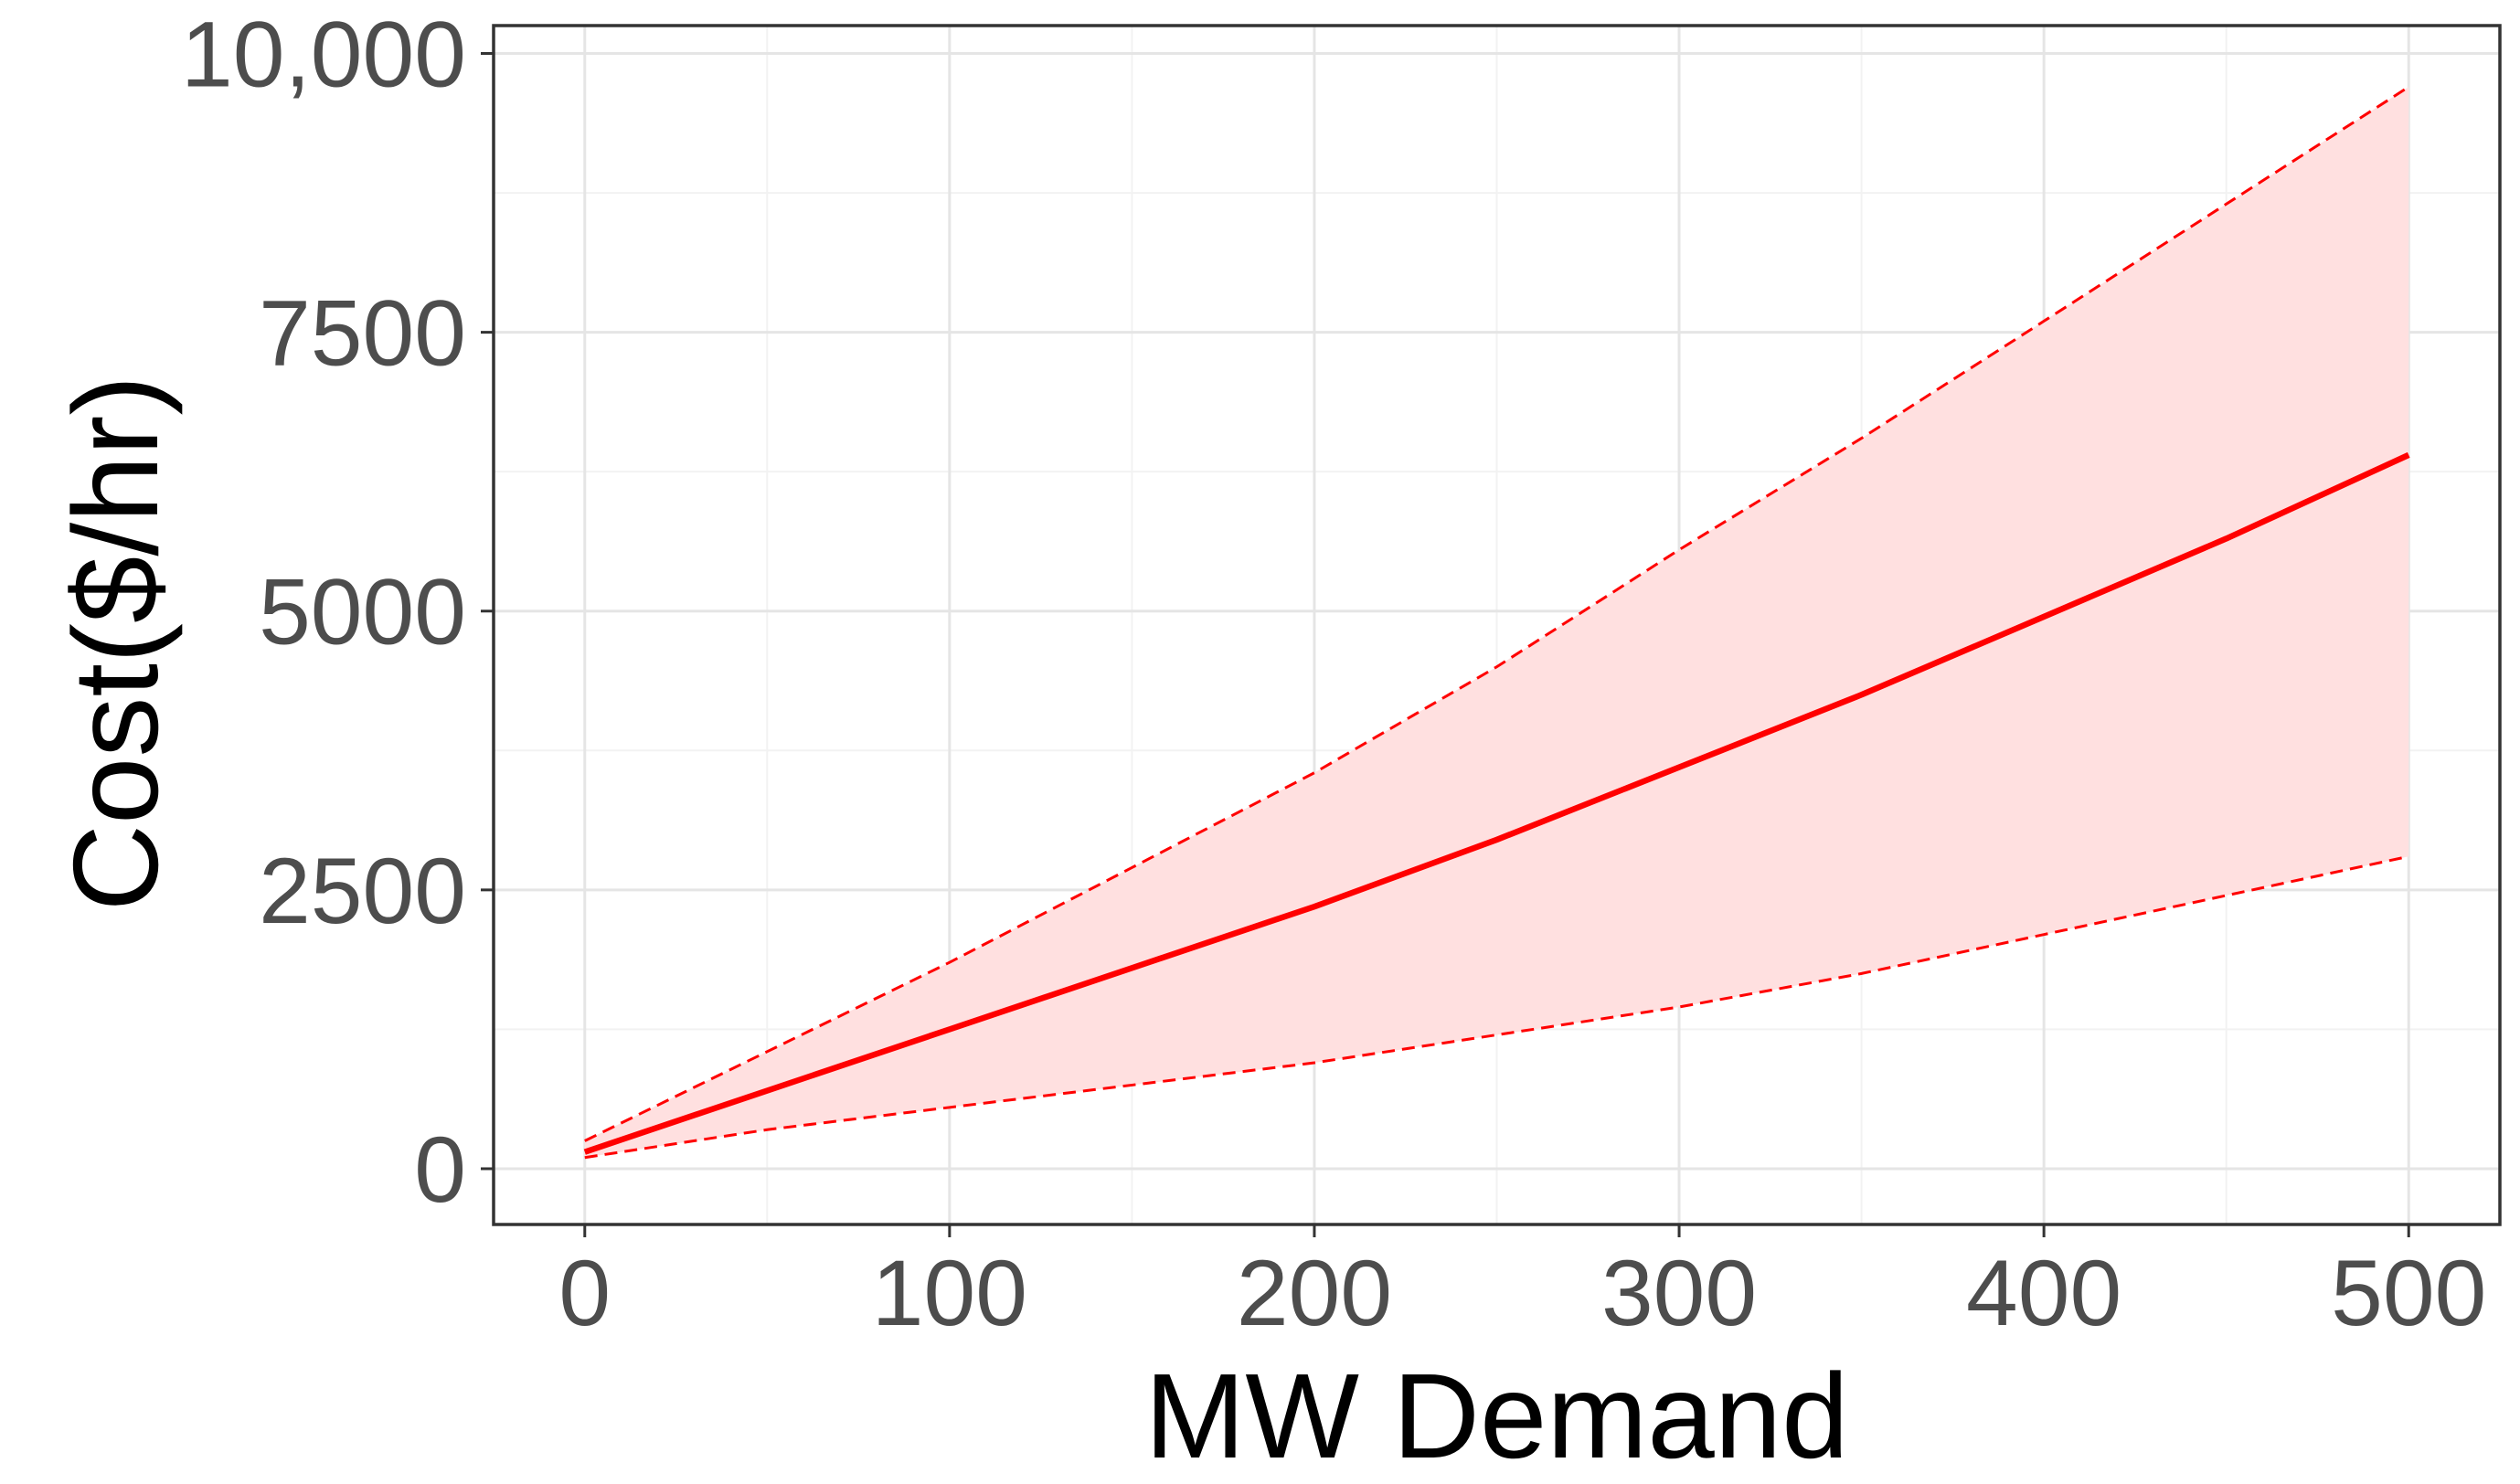  Describe the element at coordinates (1496, 1007) in the screenshot. I see `lower-bound-line` at that location.